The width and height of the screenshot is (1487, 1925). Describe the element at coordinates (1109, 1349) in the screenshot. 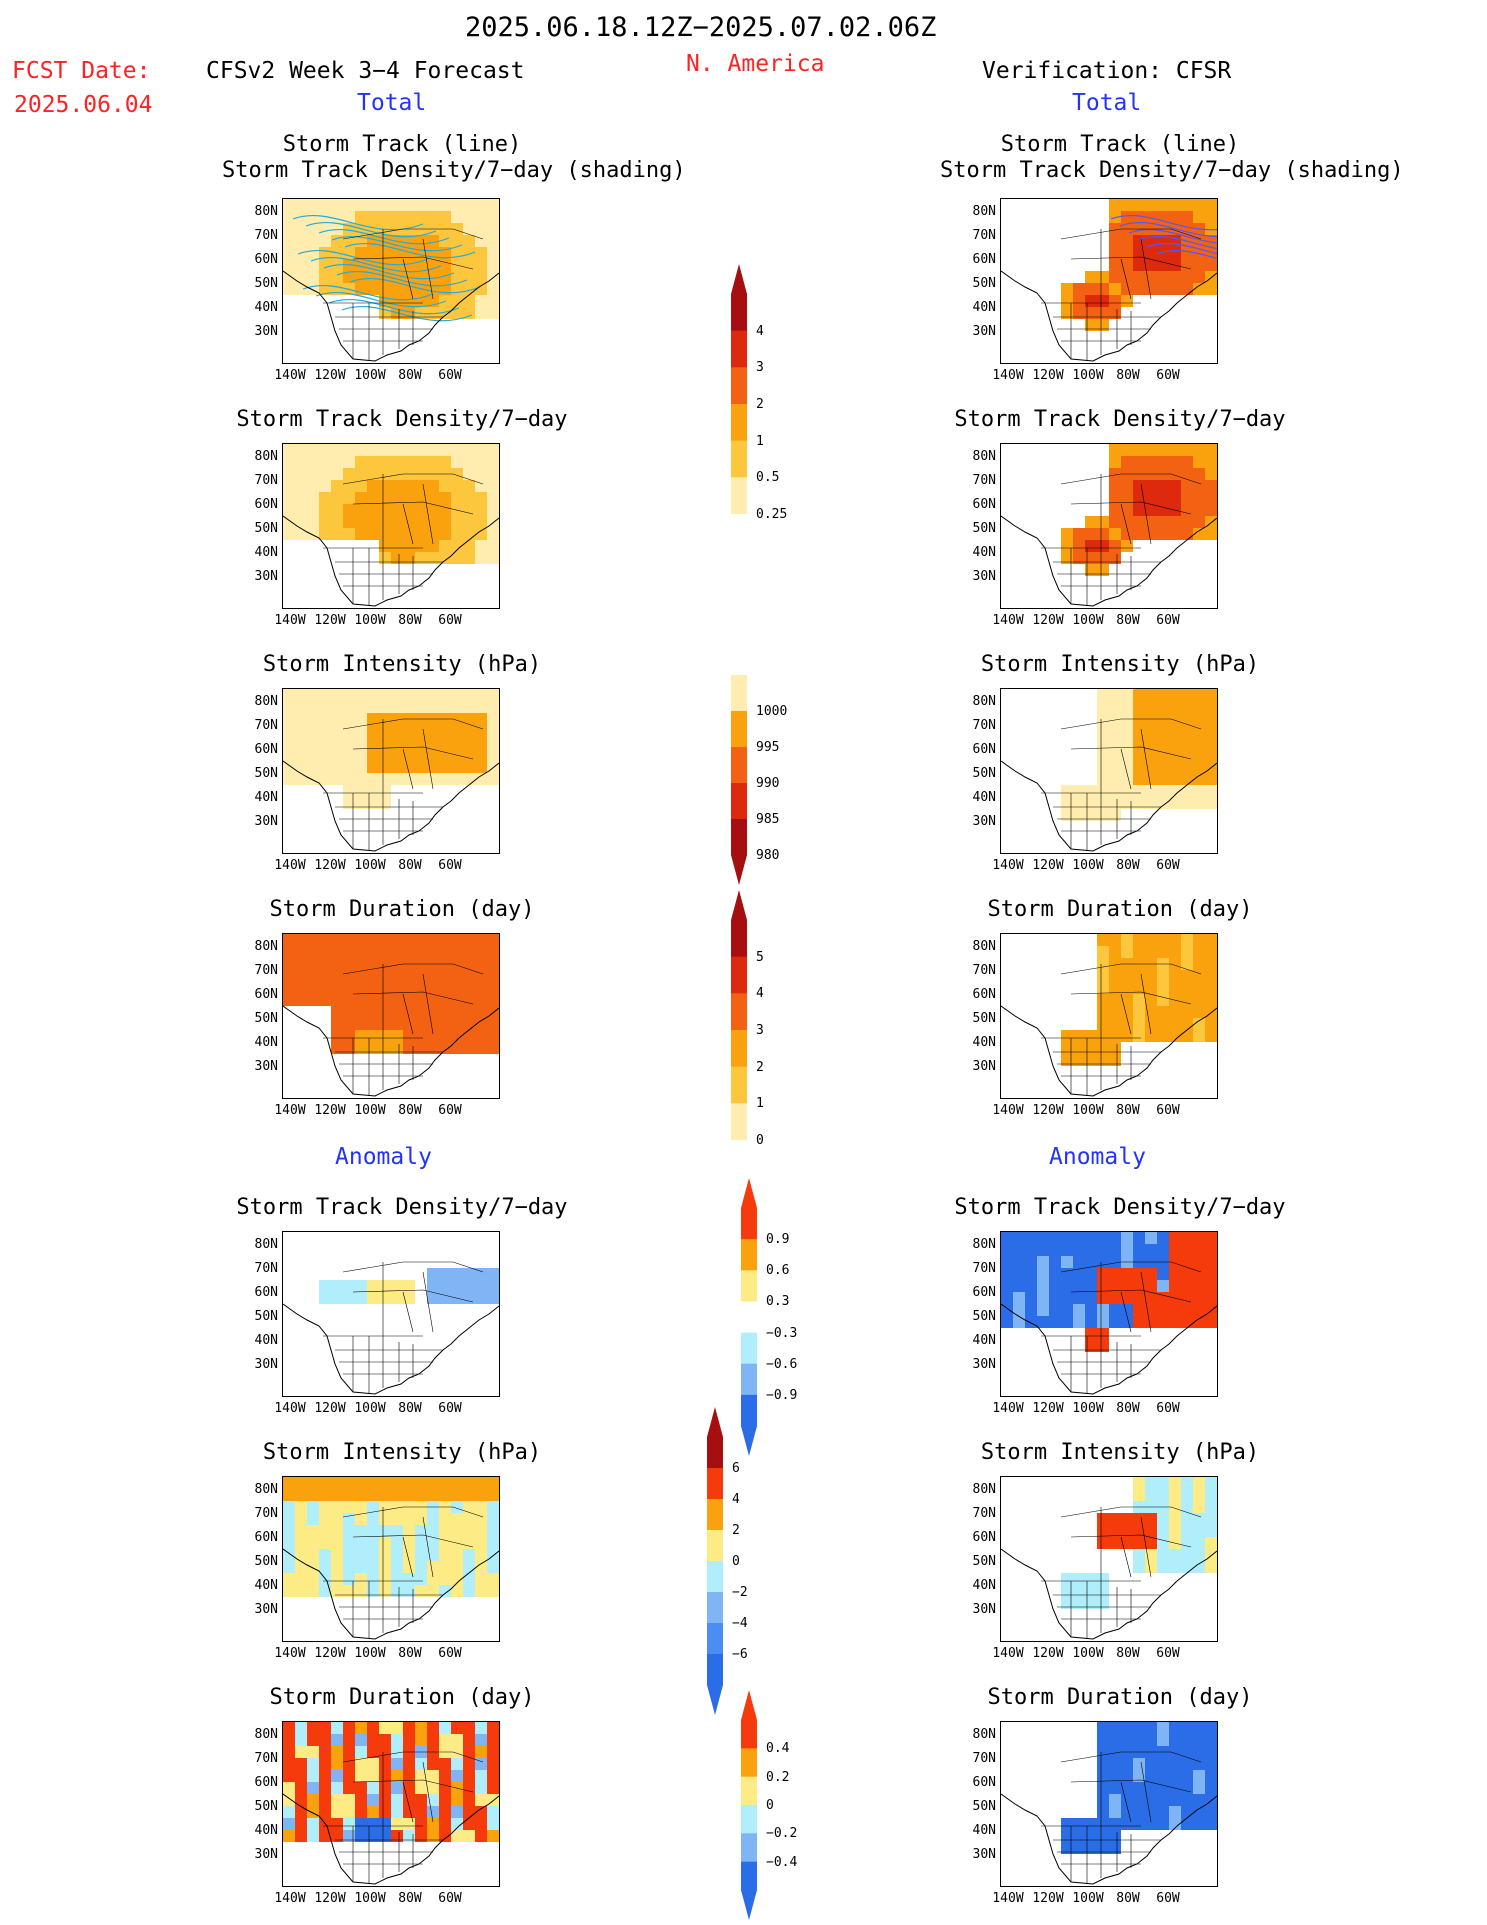

I see `coastline` at that location.